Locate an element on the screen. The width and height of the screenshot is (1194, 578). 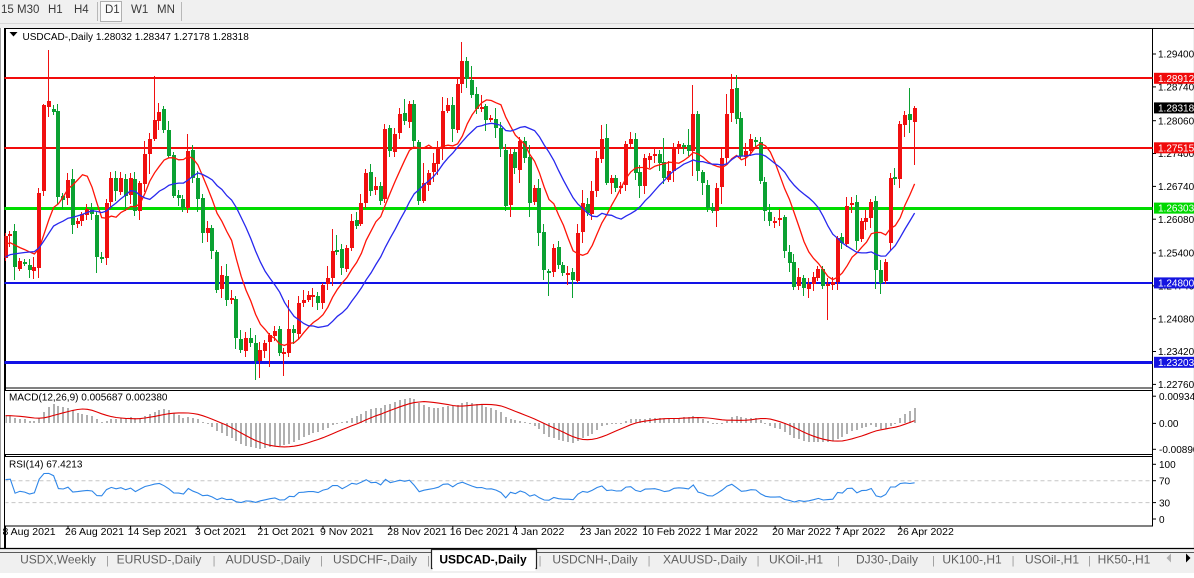
svg-text: 28 Nov 2021 is located at coordinates (417, 532).